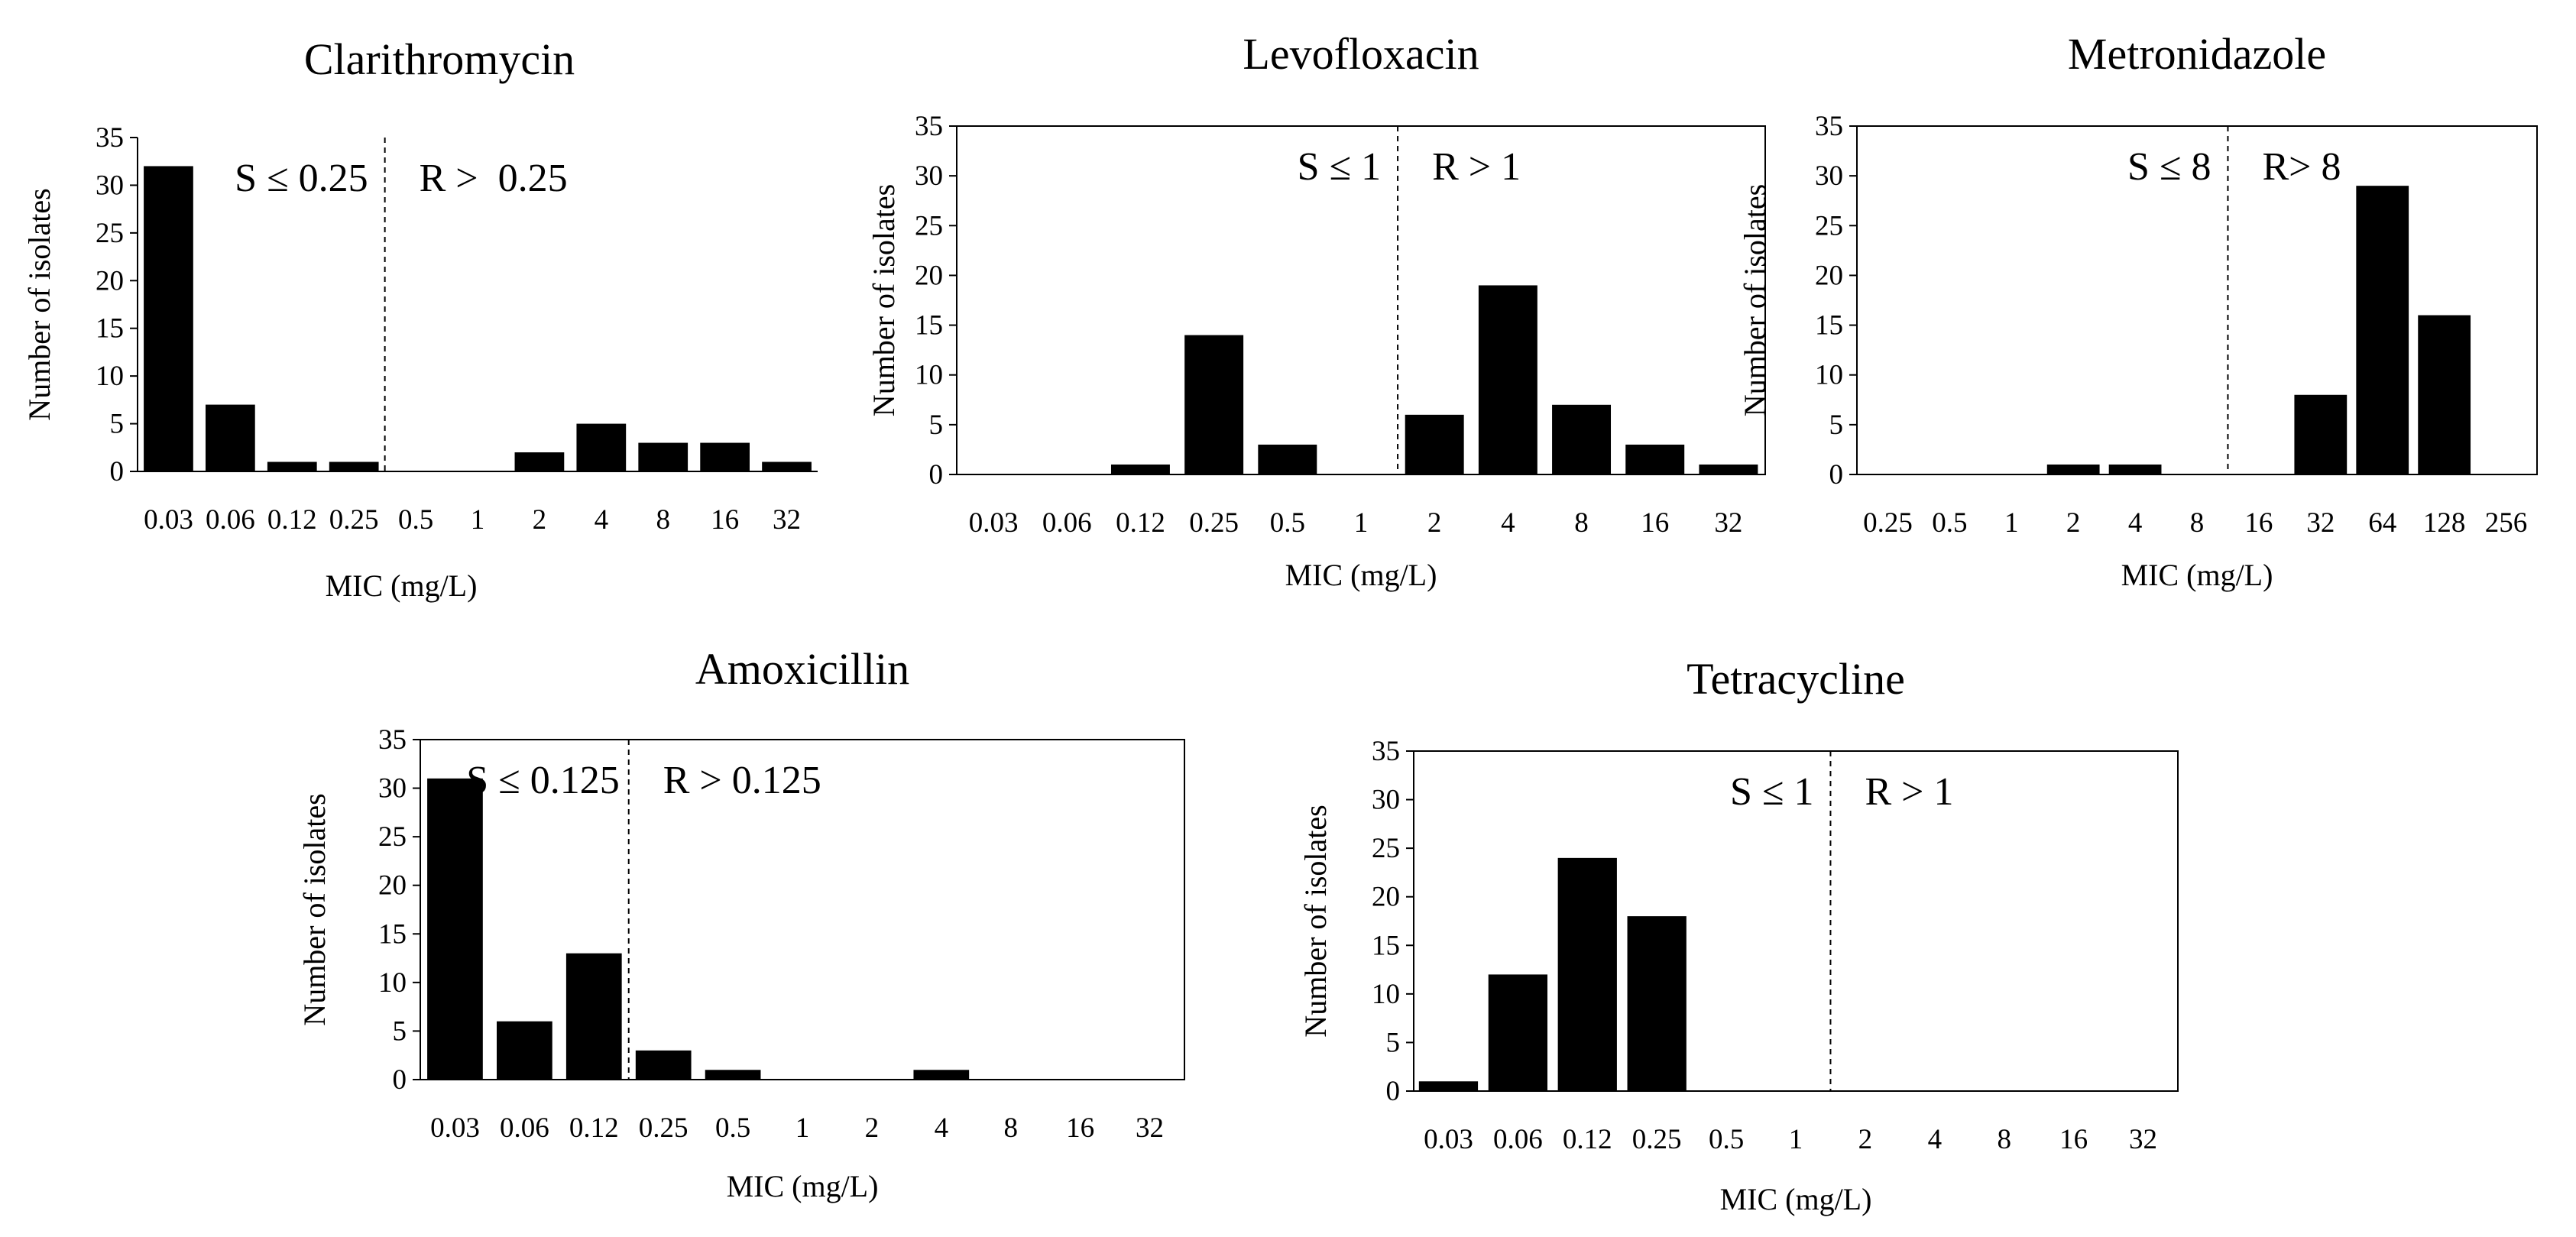 Image resolution: width=2576 pixels, height=1237 pixels. I want to click on x-tick-label: 0.5, so click(1726, 1139).